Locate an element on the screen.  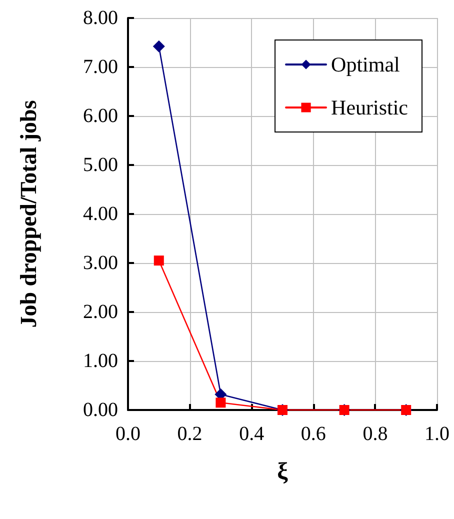
y-tick-label: 5.00 is located at coordinates (100, 165).